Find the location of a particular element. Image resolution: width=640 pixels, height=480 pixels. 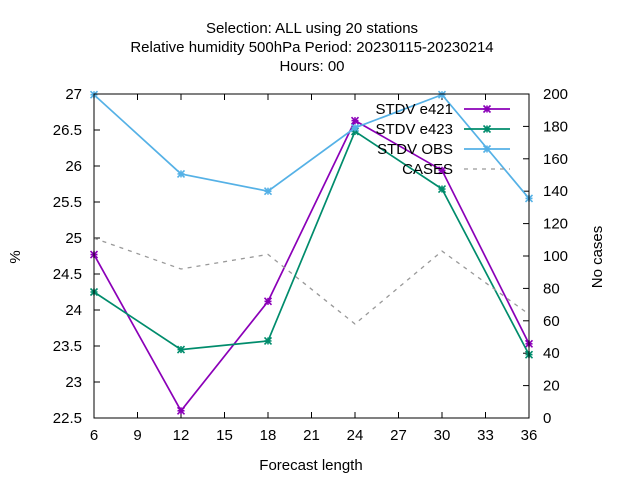

x-tick-label: 15 is located at coordinates (224, 435).